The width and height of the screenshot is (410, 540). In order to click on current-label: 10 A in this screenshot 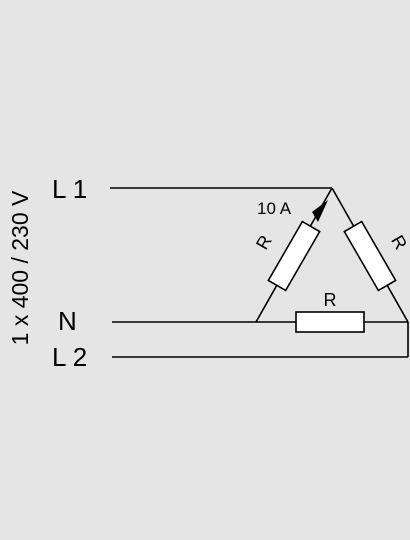, I will do `click(274, 208)`.